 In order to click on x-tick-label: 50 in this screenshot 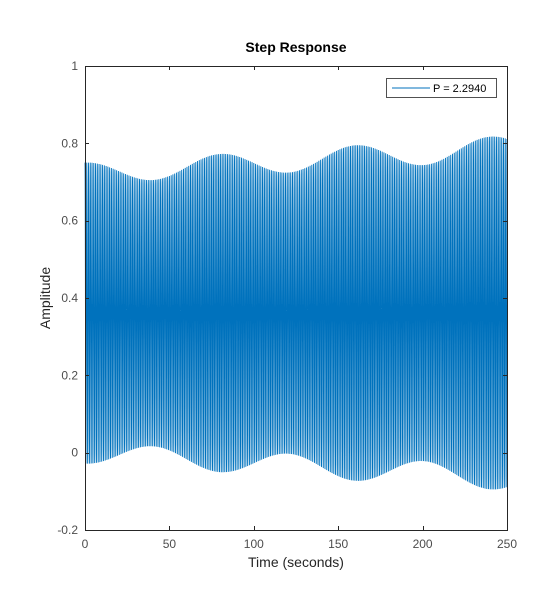, I will do `click(170, 544)`.